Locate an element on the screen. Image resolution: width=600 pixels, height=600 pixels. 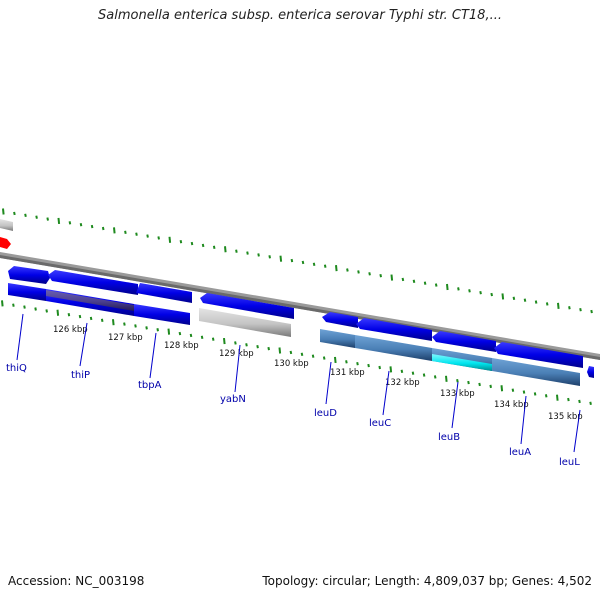
gene-label-leuA: leuA is located at coordinates (520, 452).